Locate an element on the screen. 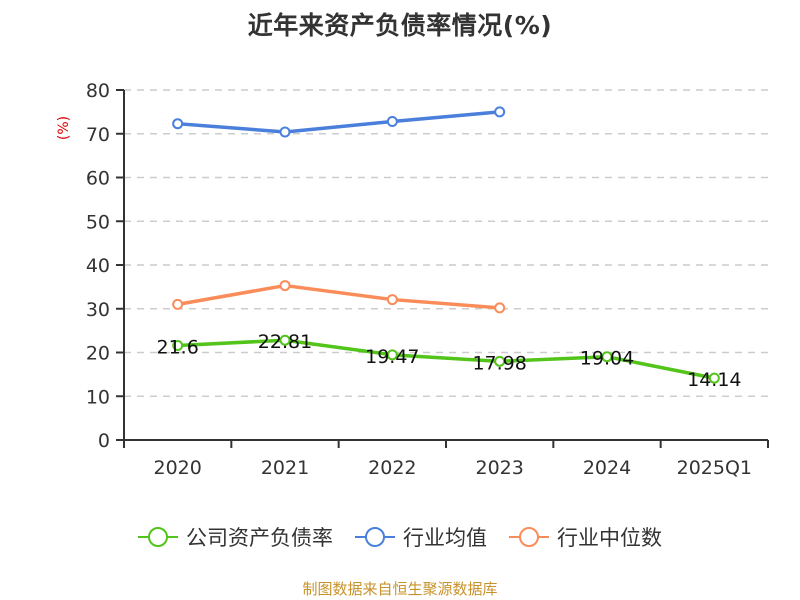 The height and width of the screenshot is (600, 800). data-label: 21.6 is located at coordinates (178, 348).